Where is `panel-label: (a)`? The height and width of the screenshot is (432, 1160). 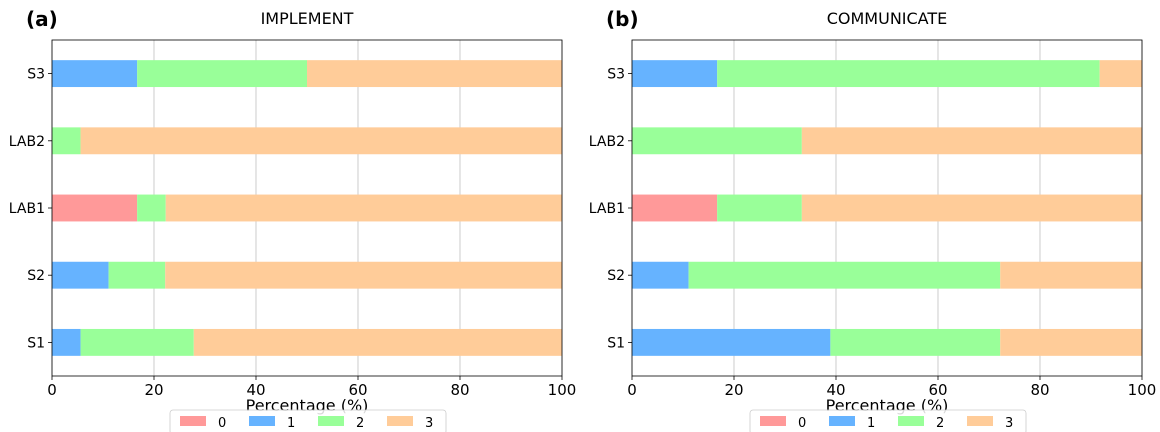
panel-label: (a) is located at coordinates (42, 19).